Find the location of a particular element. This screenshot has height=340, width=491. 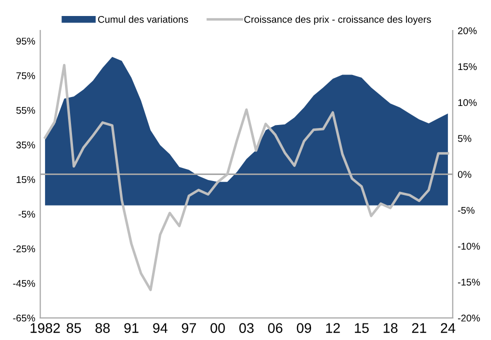

x-tick-label: 12 is located at coordinates (333, 328).